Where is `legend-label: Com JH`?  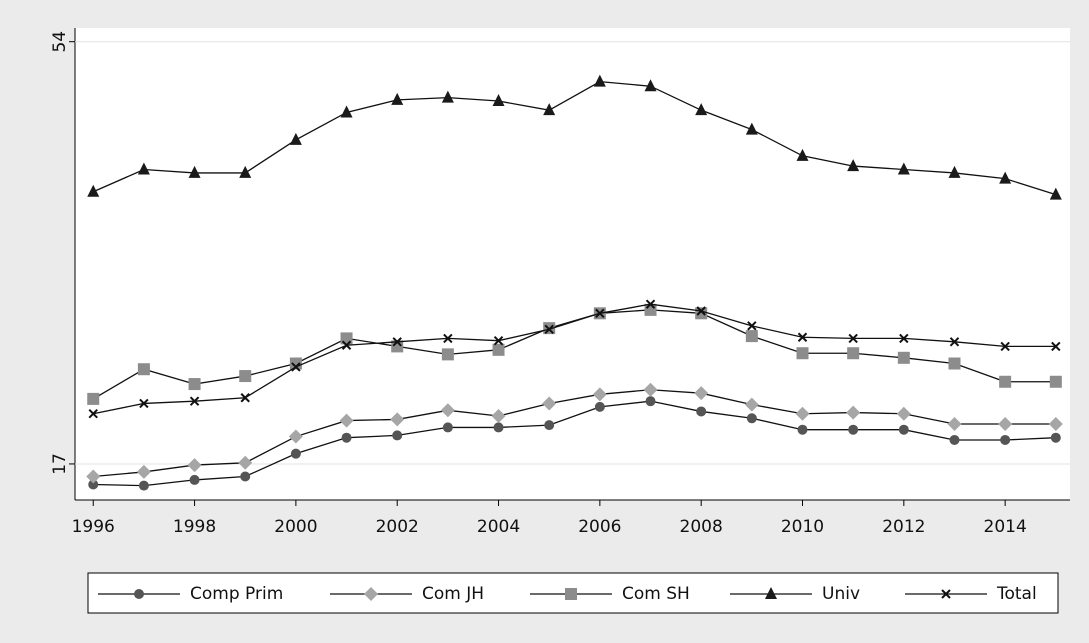 legend-label: Com JH is located at coordinates (453, 594).